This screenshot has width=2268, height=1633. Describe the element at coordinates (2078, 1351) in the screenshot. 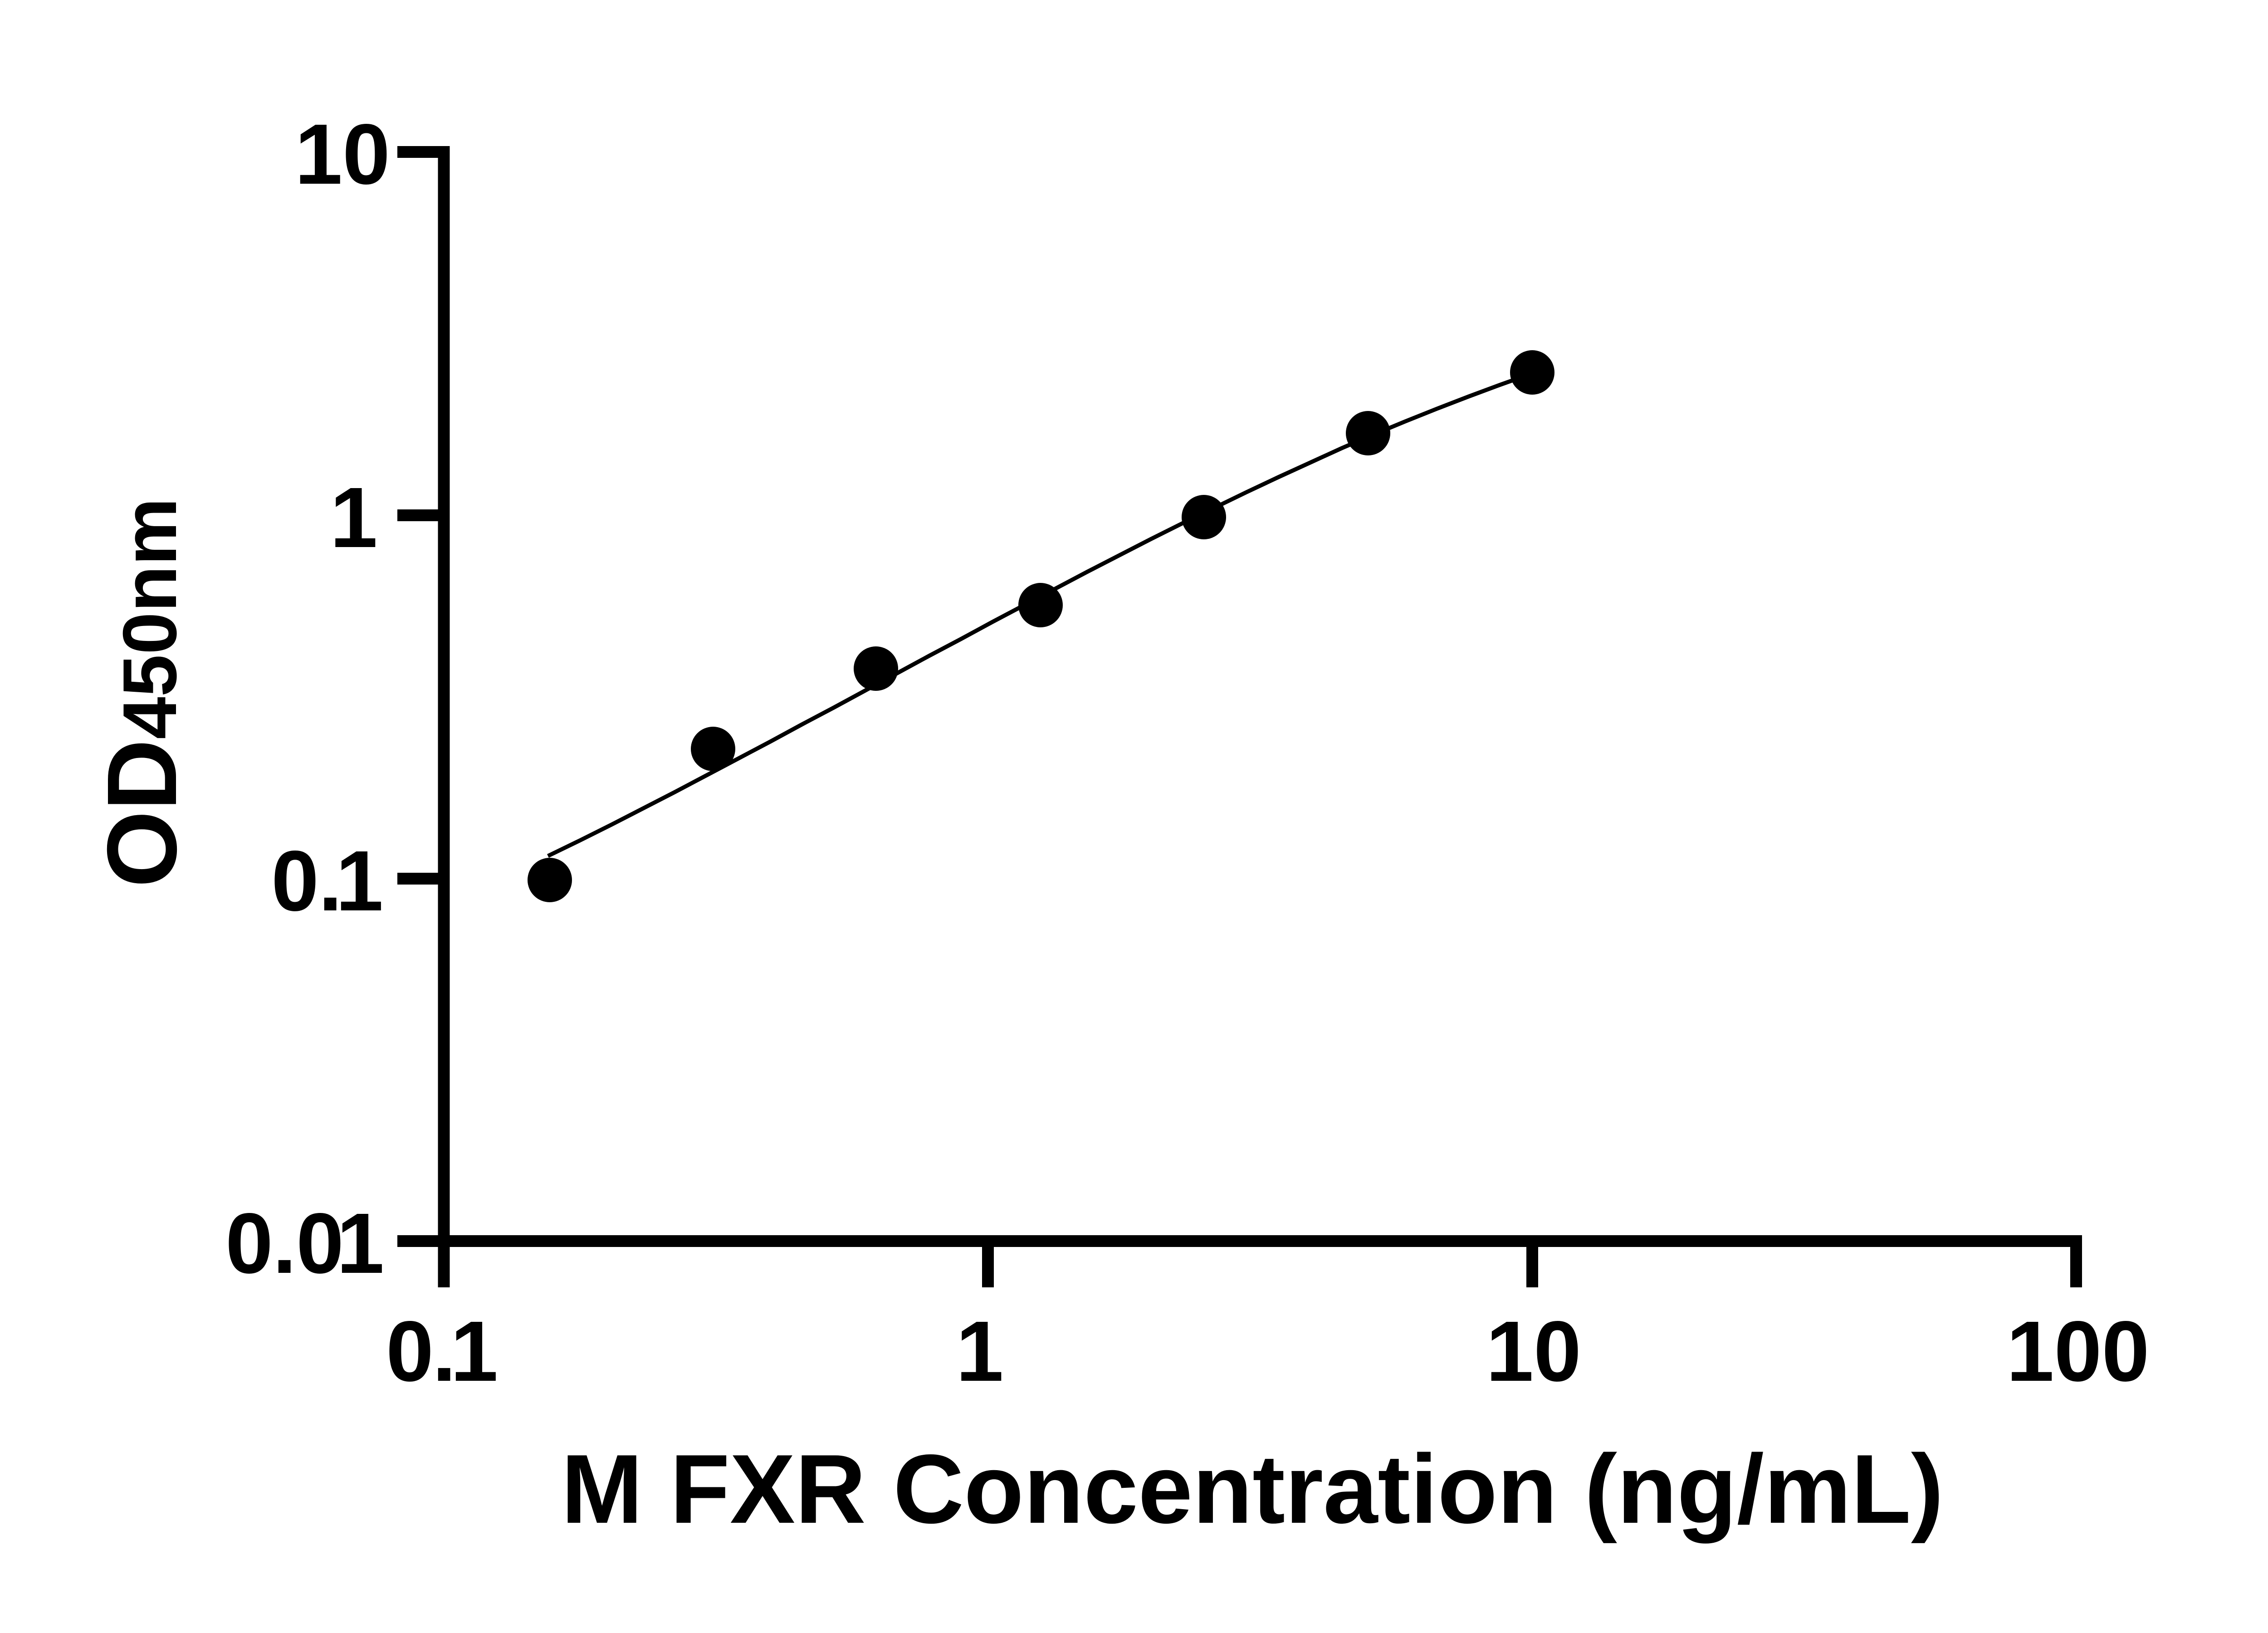

I see `svg-text: 100` at that location.